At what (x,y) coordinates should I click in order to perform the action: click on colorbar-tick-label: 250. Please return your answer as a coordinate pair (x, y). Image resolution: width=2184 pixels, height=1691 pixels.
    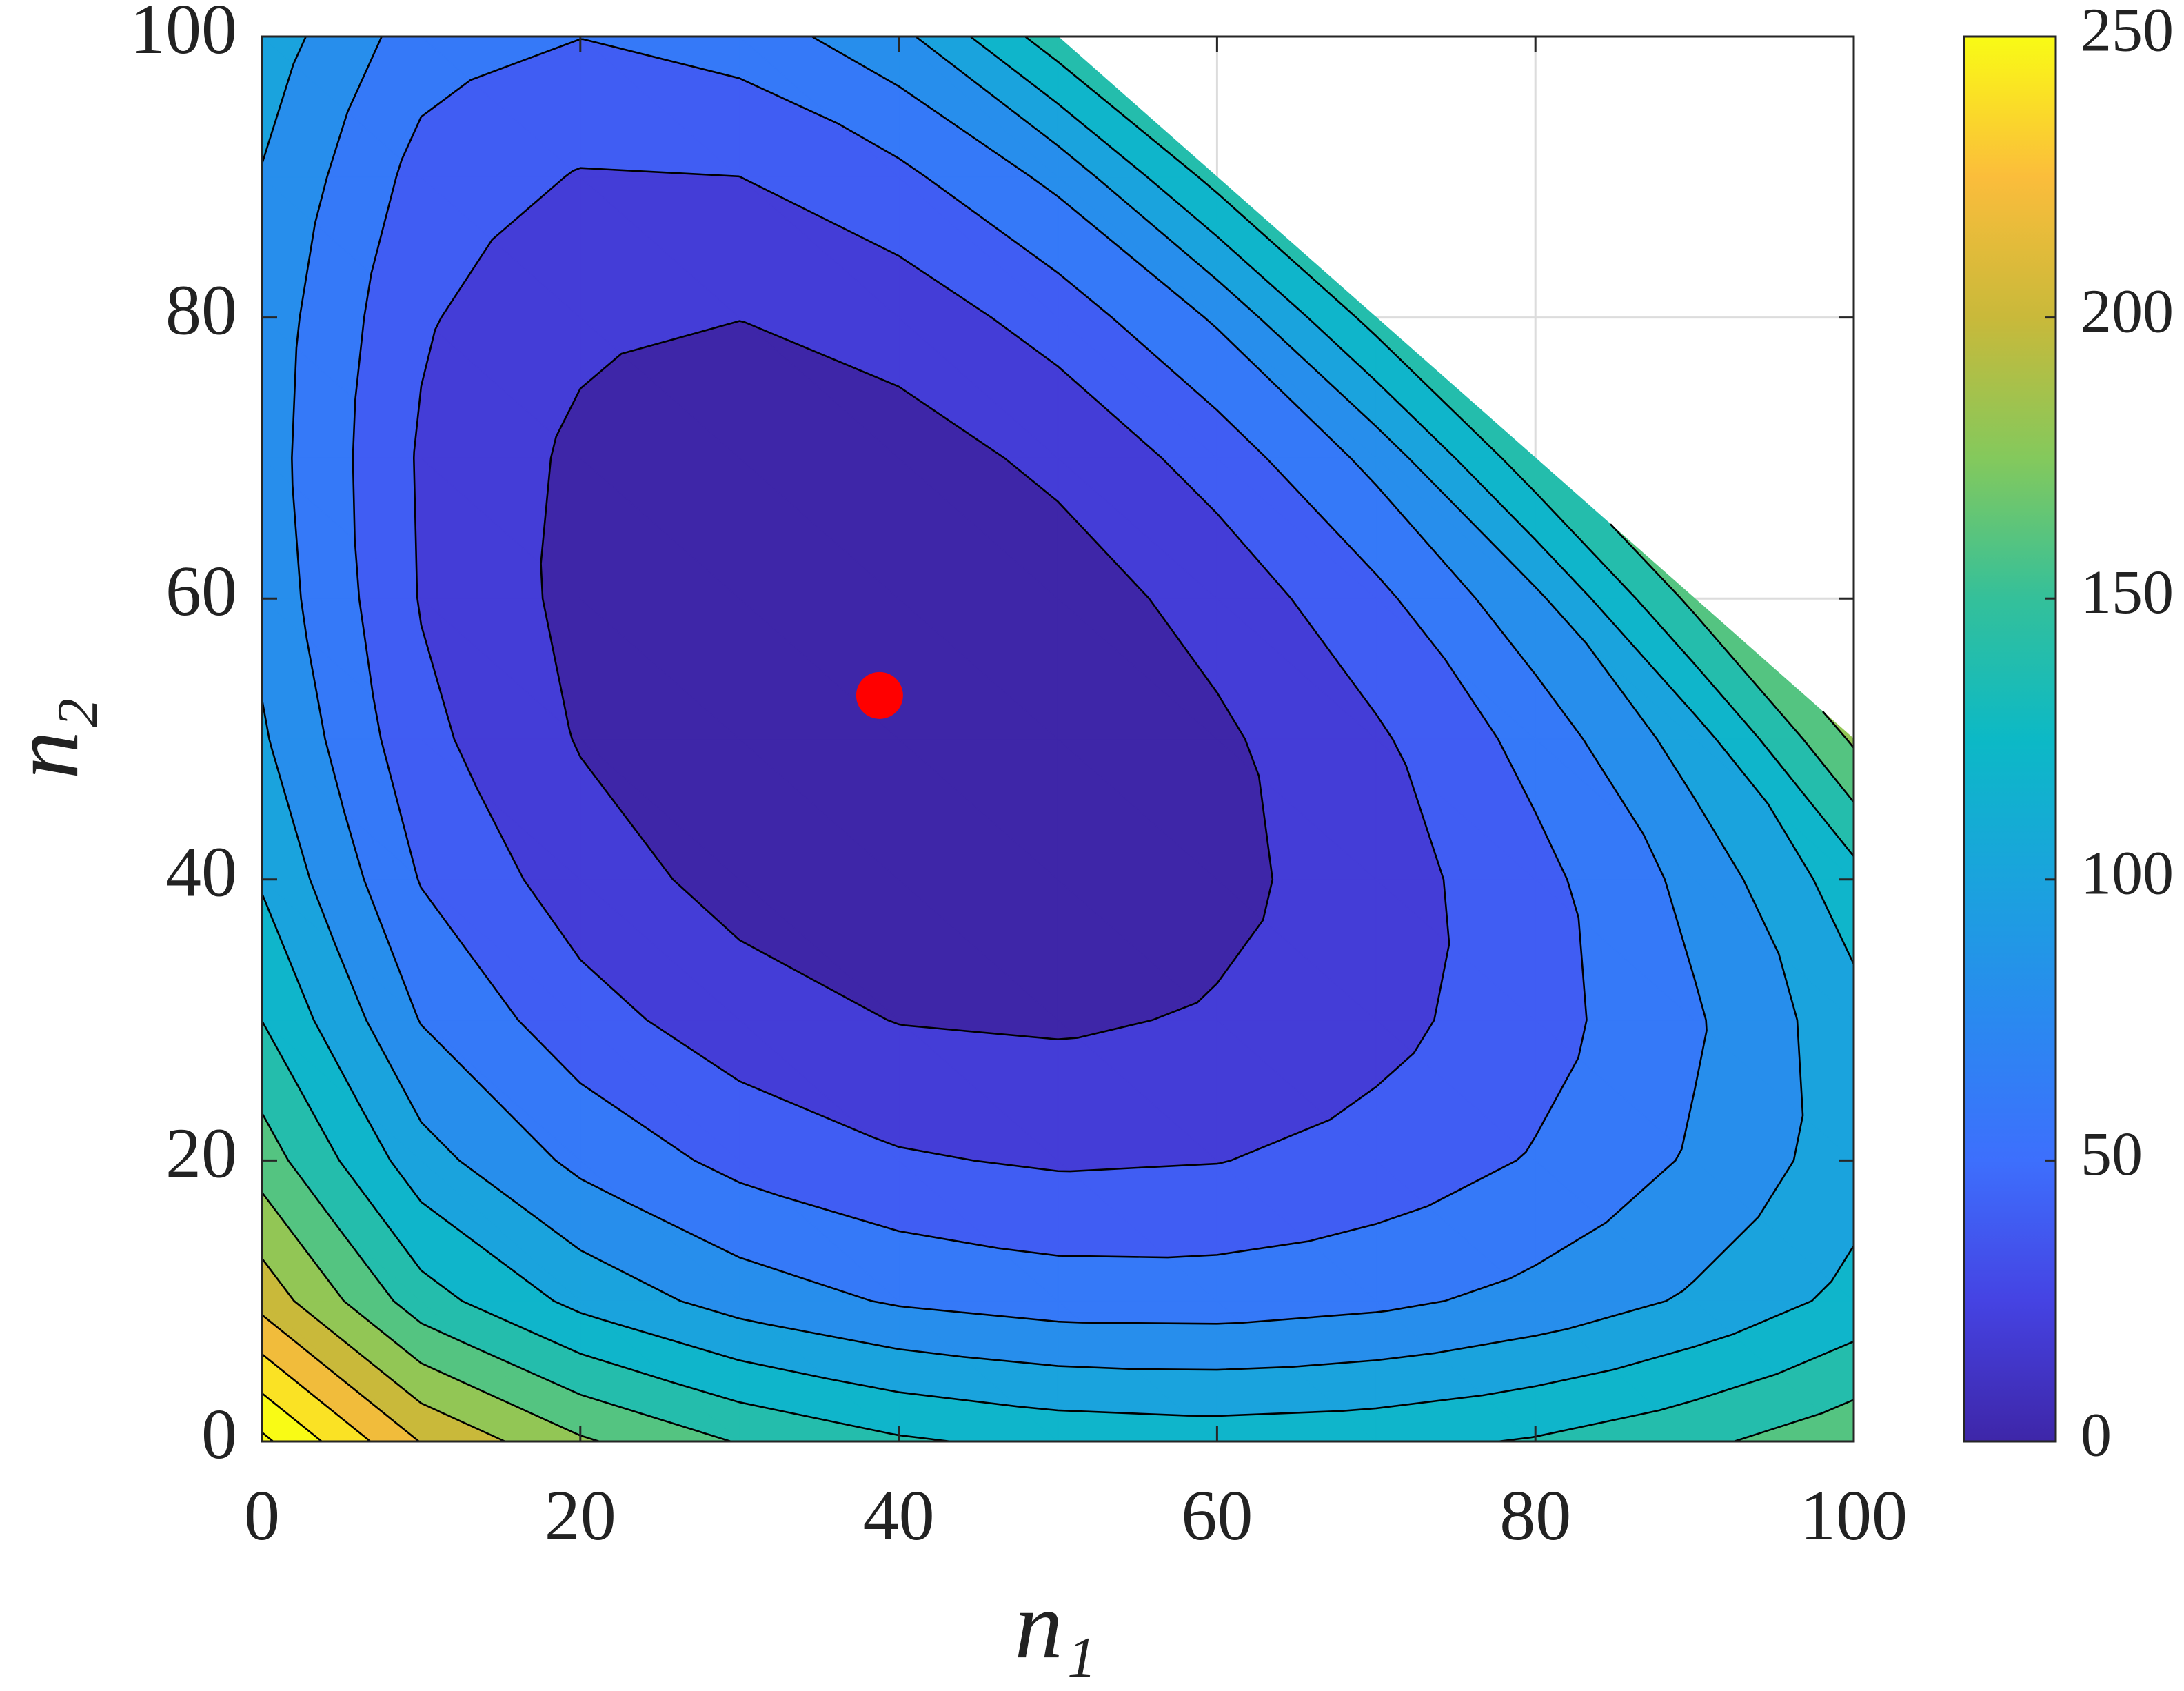
    Looking at the image, I should click on (2127, 32).